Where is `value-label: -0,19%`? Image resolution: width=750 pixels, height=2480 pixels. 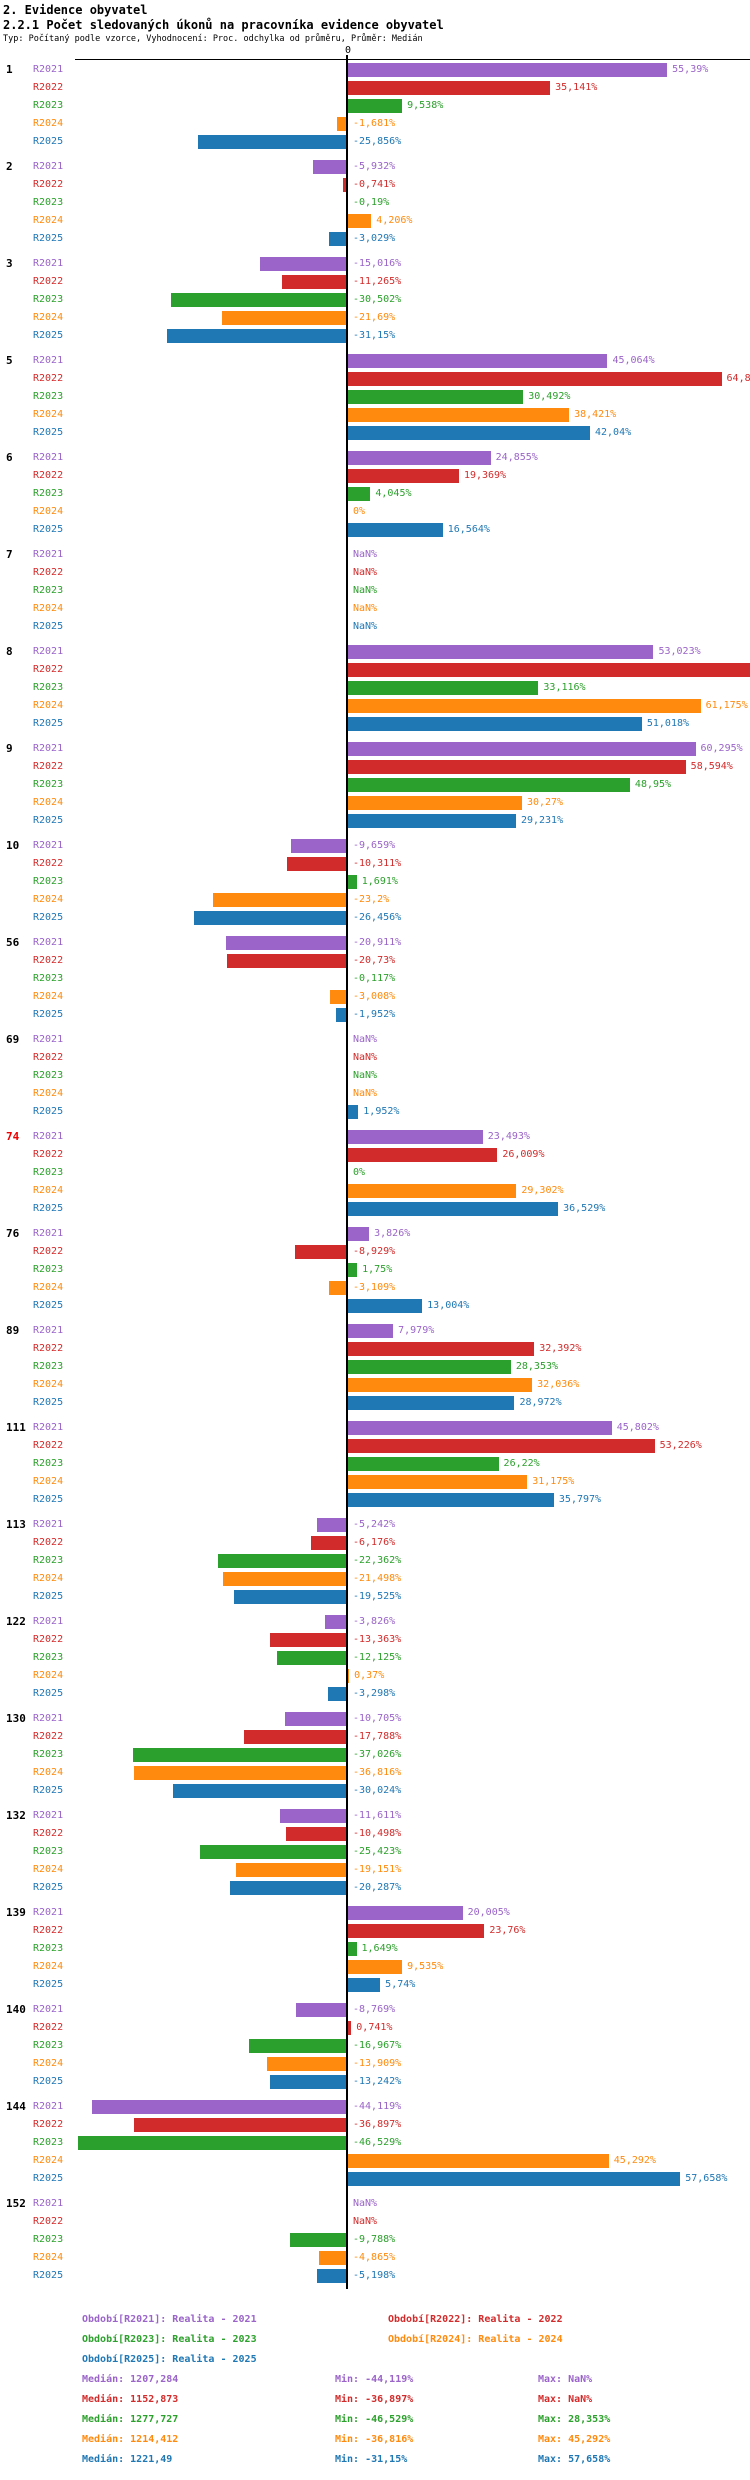
value-label: -0,19% is located at coordinates (371, 202).